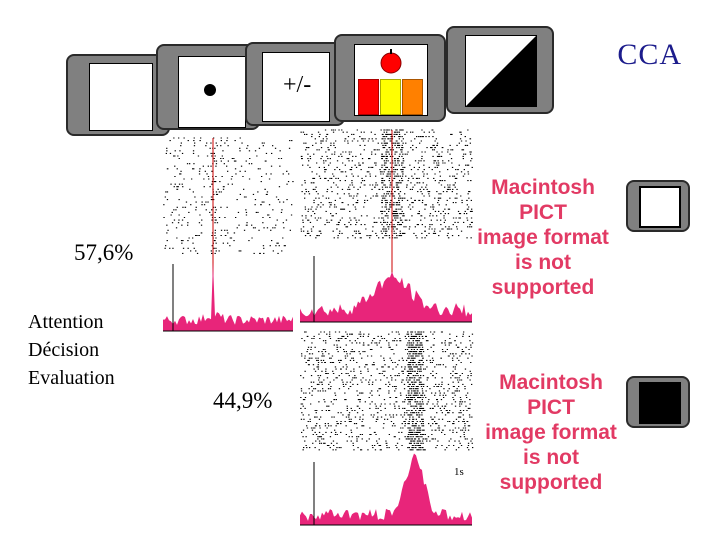  What do you see at coordinates (210, 90) in the screenshot?
I see `black-dot-icon` at bounding box center [210, 90].